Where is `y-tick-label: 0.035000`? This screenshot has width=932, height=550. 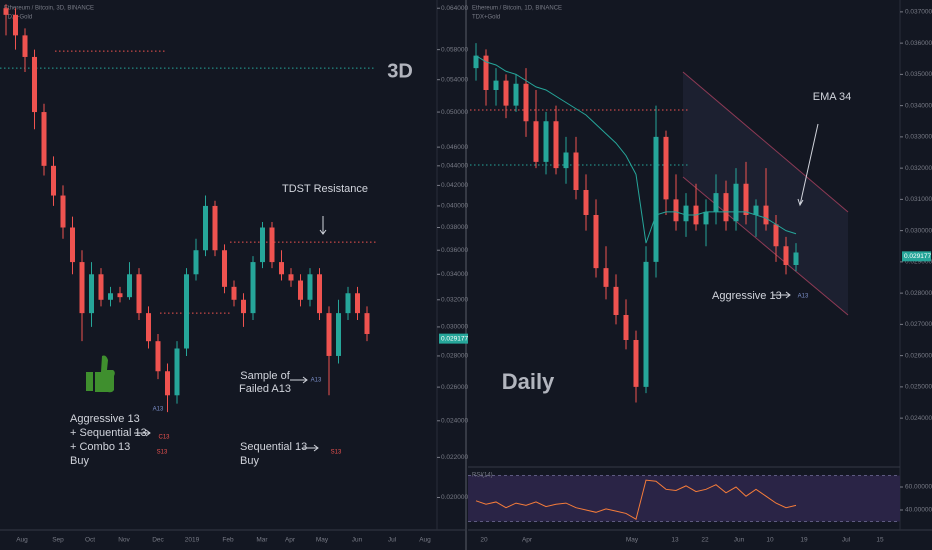
y-tick-label: 0.035000 is located at coordinates (918, 74).